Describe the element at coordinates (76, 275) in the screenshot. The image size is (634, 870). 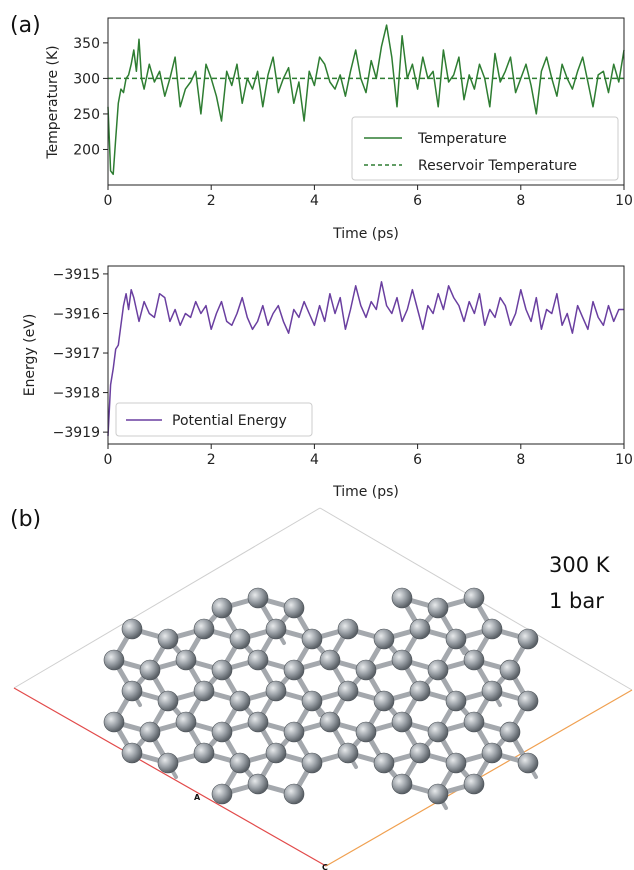
I see `energy-y-tick-label: −3915` at that location.